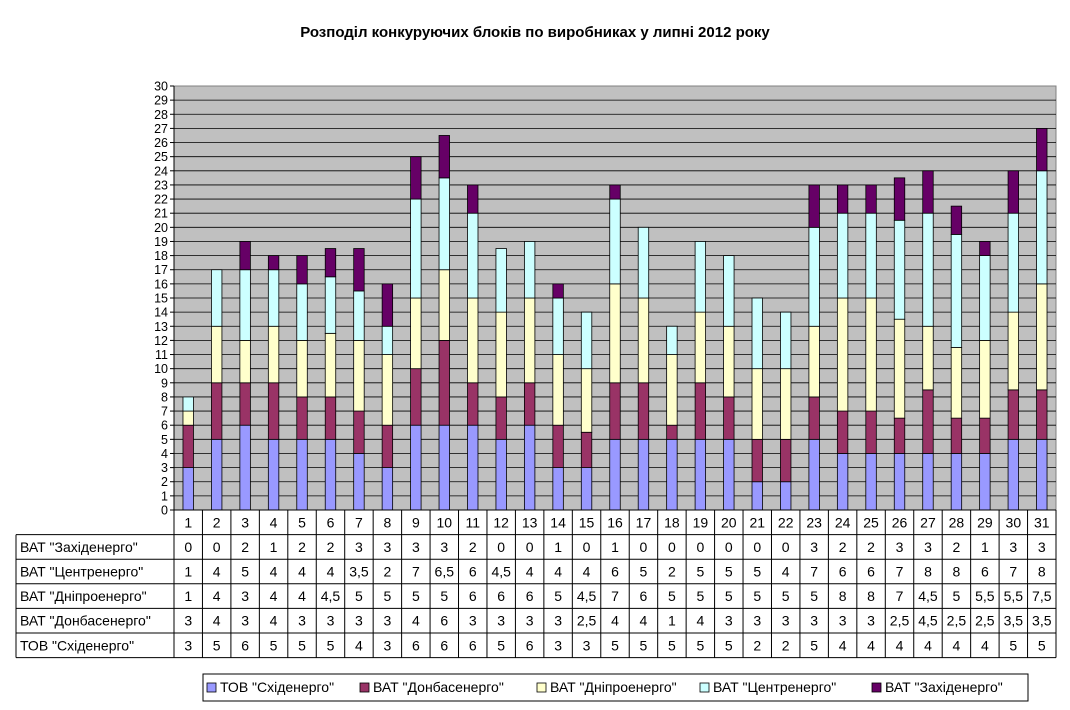  What do you see at coordinates (644, 522) in the screenshot?
I see `x-category-label: 17` at bounding box center [644, 522].